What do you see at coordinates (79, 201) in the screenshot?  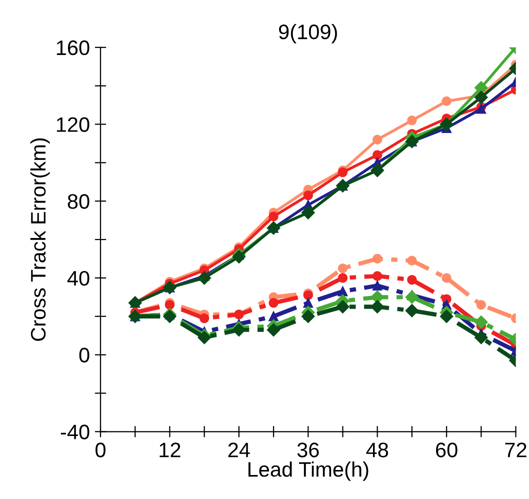 I see `y-tick-label: 80` at bounding box center [79, 201].